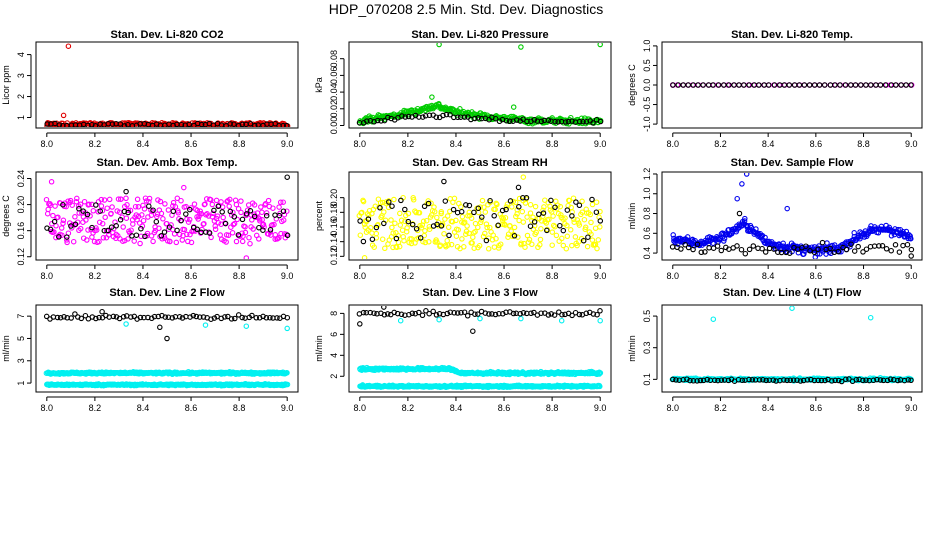 This screenshot has height=540, width=936. I want to click on y-tick-label: 0.5, so click(647, 316).